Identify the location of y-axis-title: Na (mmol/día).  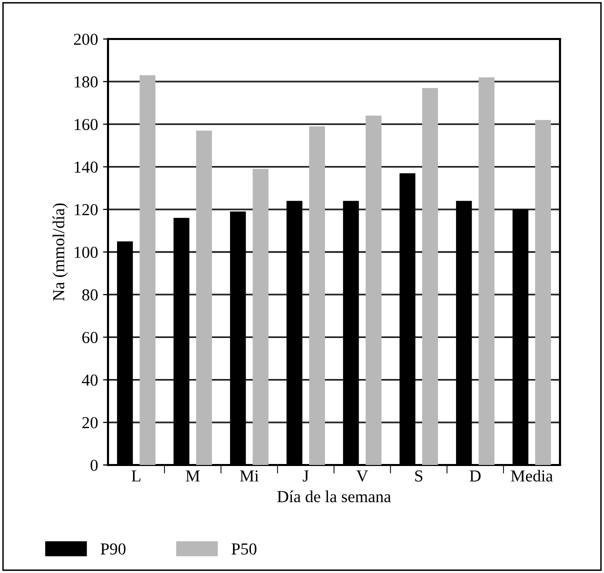
(60, 252).